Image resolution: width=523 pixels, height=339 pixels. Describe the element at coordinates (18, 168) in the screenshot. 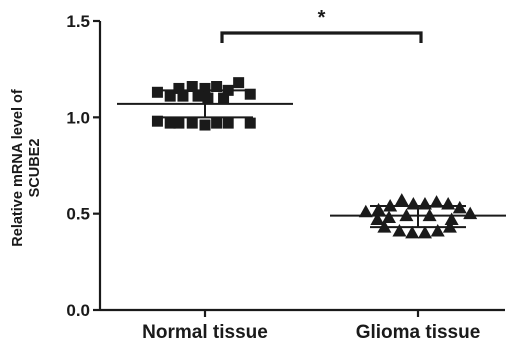

I see `y-axis-title-line-1: Relative mRNA level of` at that location.